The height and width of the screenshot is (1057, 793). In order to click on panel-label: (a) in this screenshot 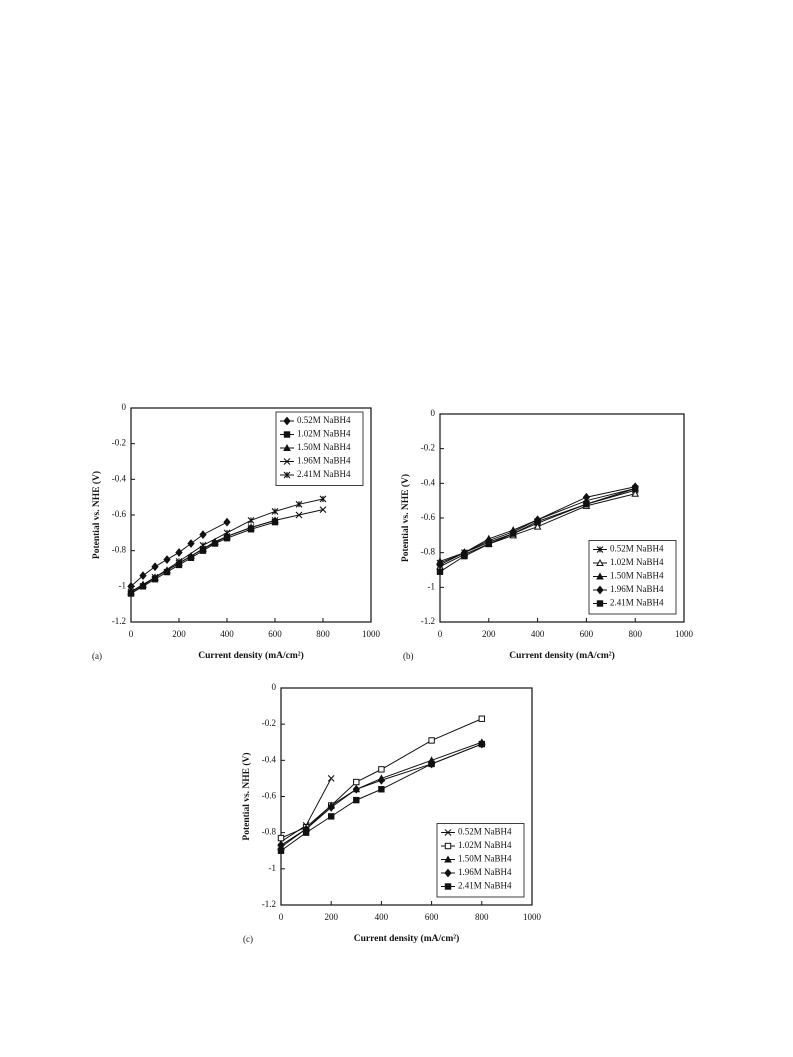, I will do `click(97, 656)`.